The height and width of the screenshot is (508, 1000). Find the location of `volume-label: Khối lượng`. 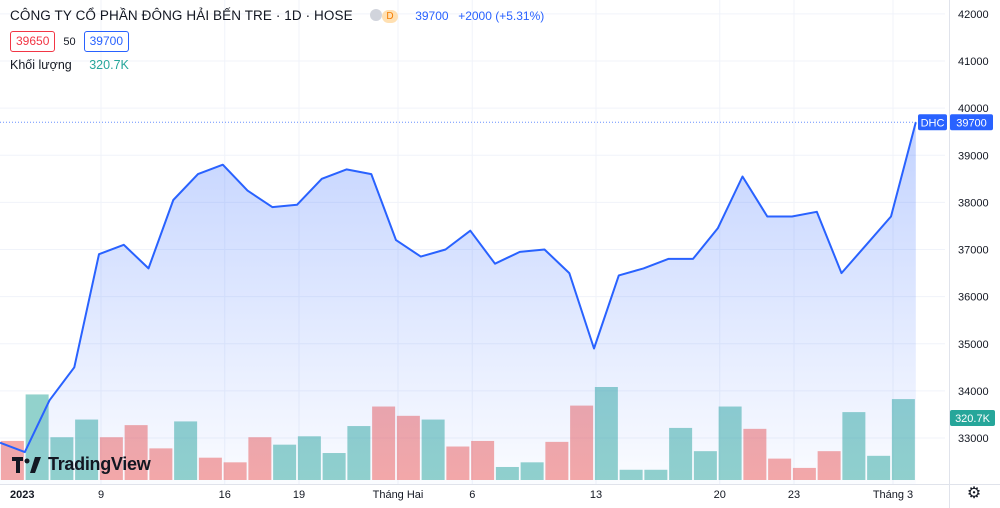

volume-label: Khối lượng is located at coordinates (41, 65).